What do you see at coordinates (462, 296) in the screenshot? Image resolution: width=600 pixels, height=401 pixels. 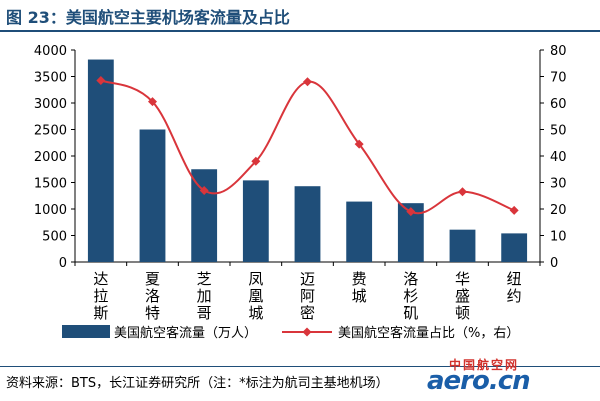 I see `category-label-char: 盛` at bounding box center [462, 296].